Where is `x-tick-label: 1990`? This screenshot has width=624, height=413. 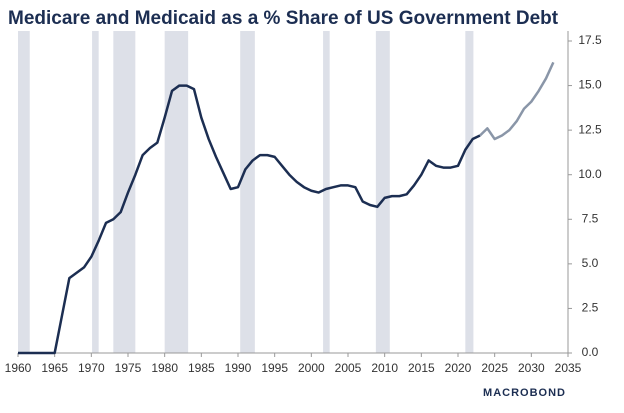
x-tick-label: 1990 is located at coordinates (238, 368).